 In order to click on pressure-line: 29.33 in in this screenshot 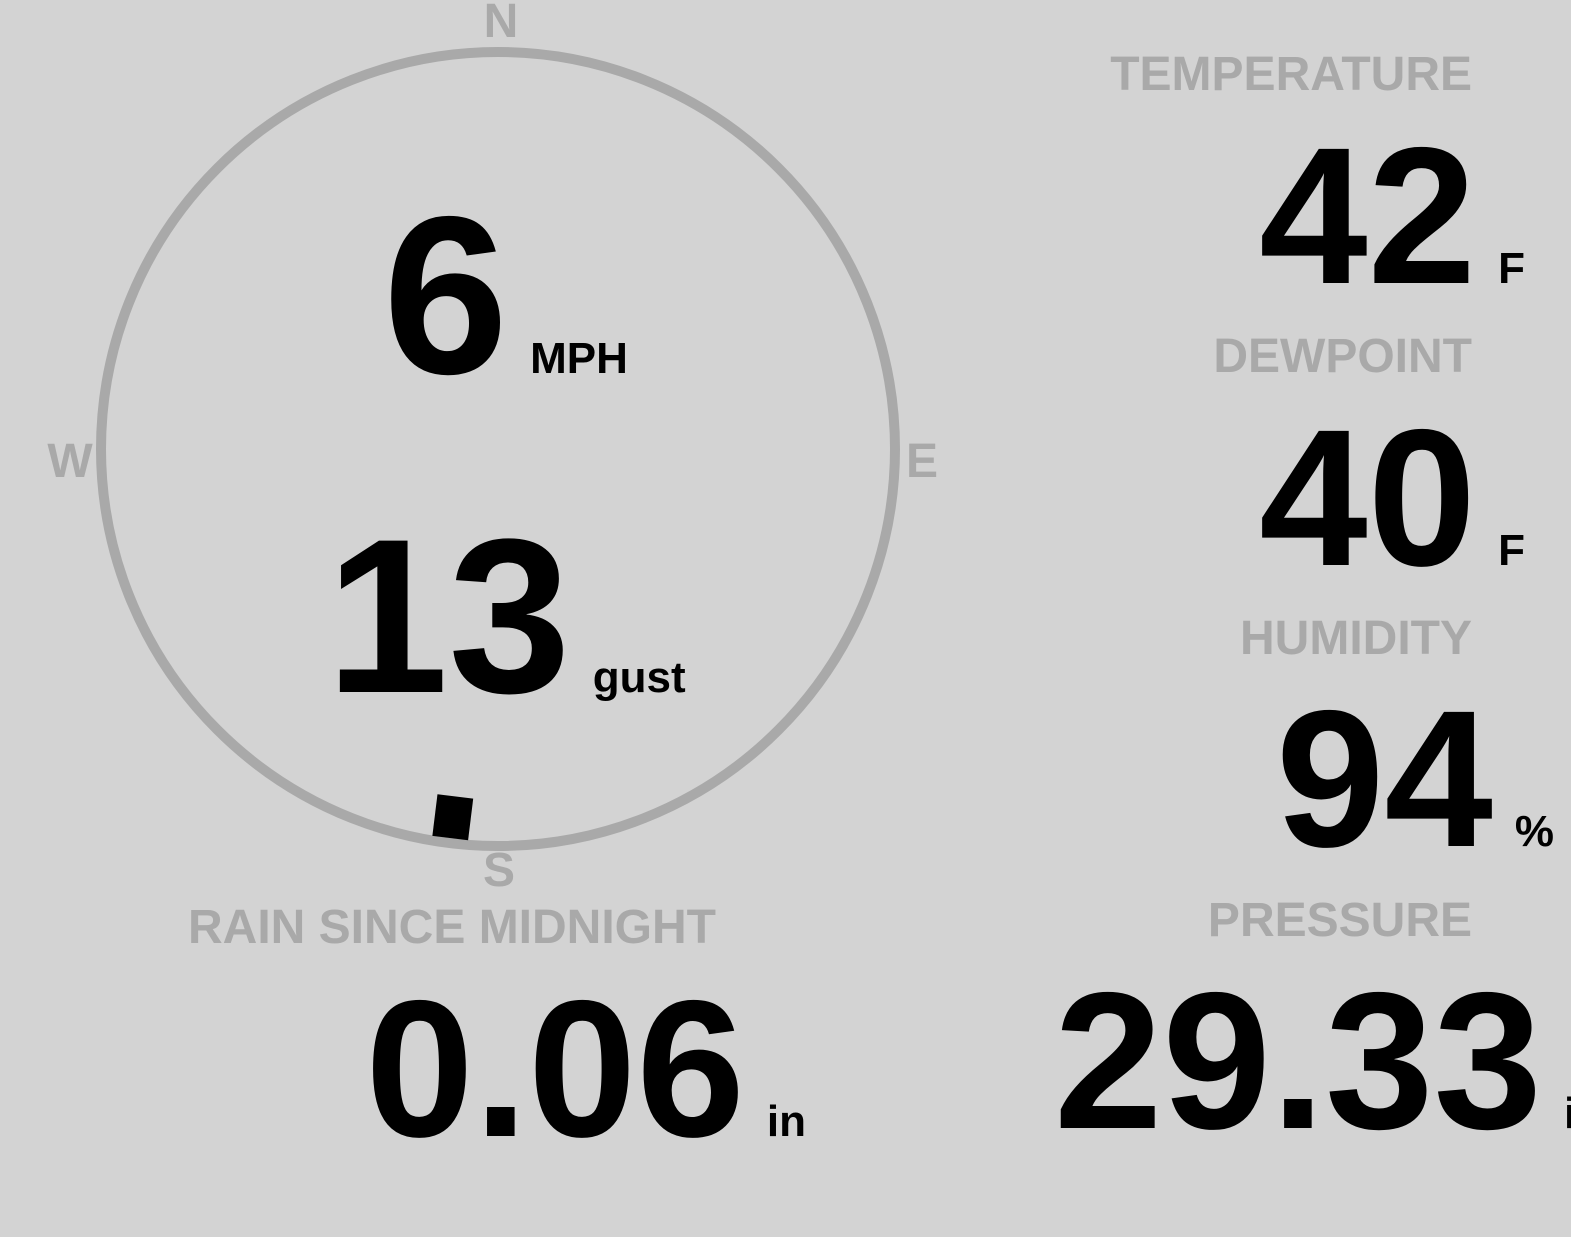, I will do `click(1312, 1061)`.